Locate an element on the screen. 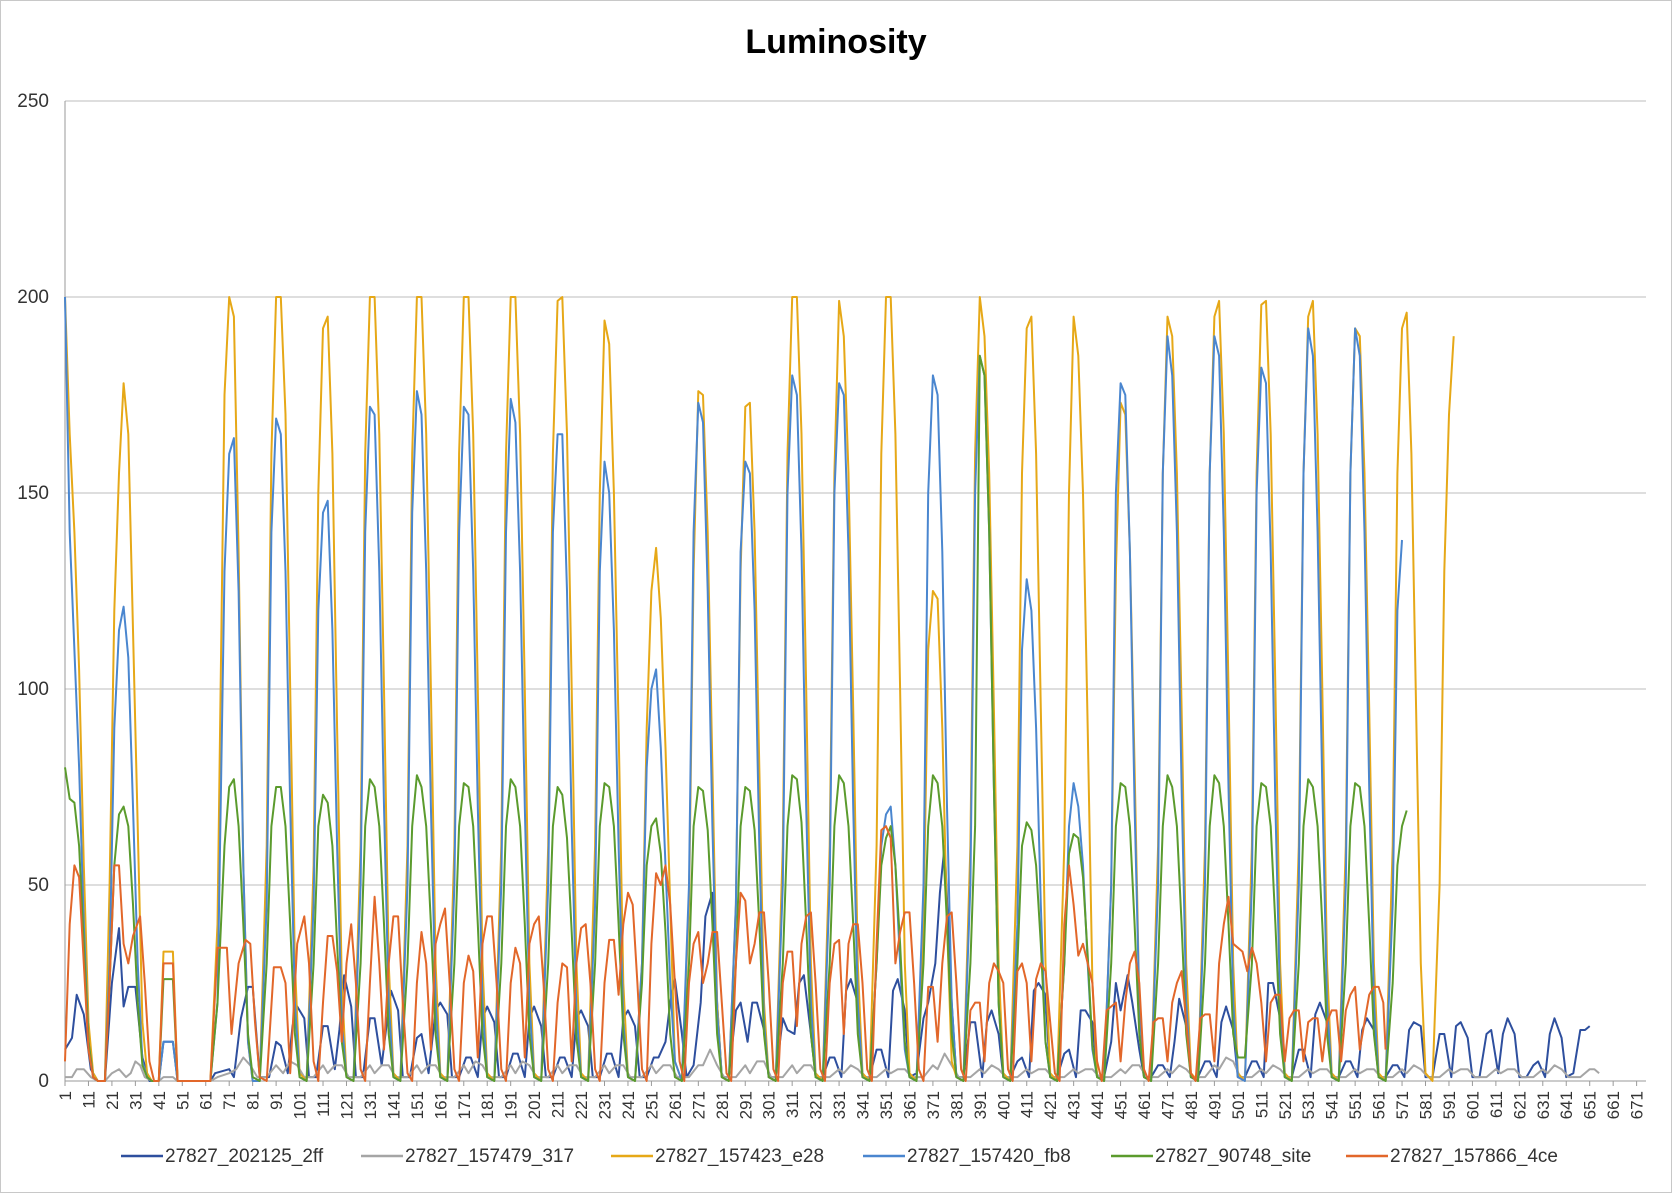 The height and width of the screenshot is (1193, 1672). x-tick-label: 641 is located at coordinates (1566, 1105).